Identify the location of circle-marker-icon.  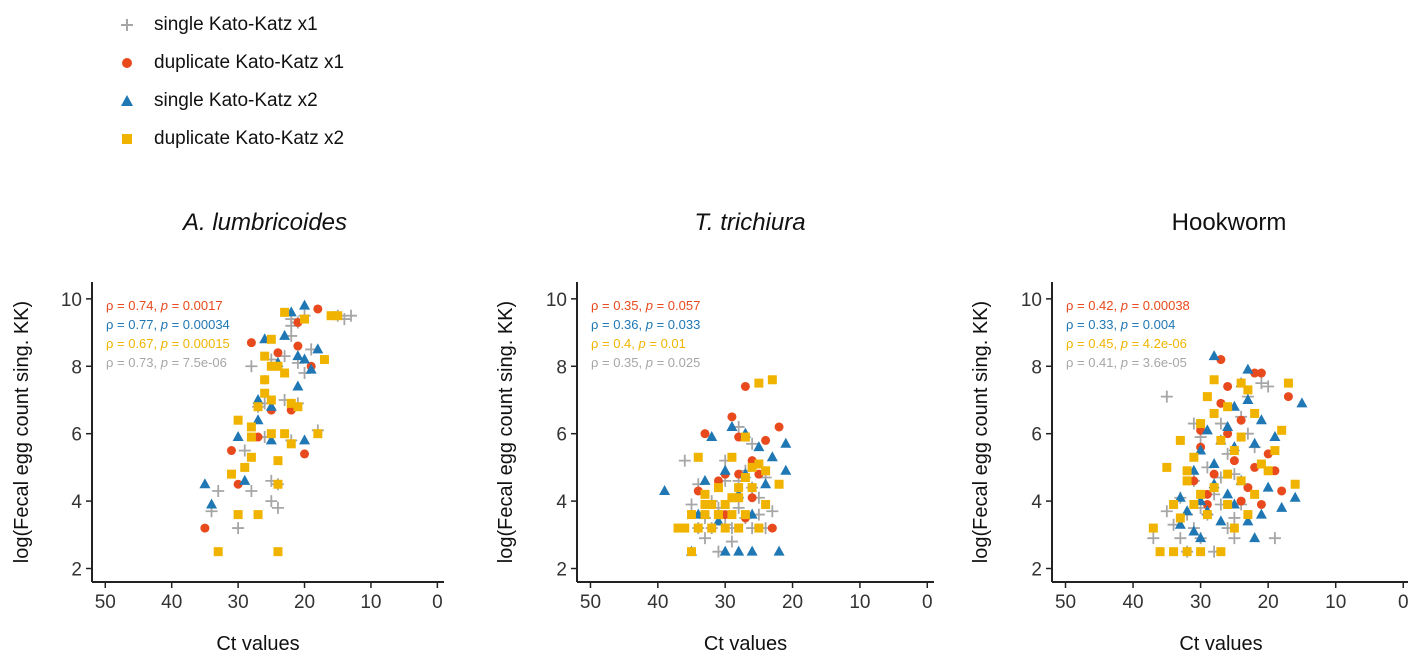
(127, 63).